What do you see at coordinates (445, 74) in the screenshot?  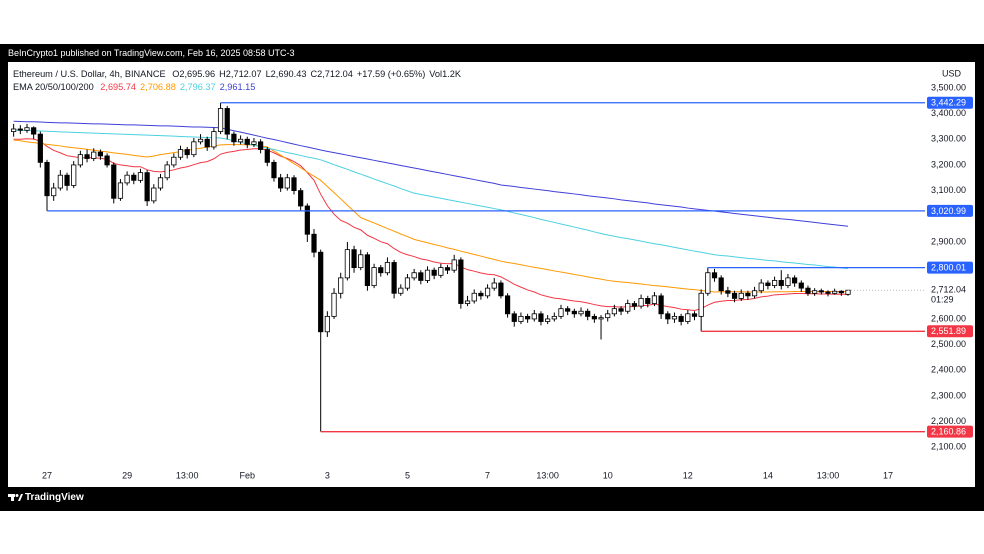 I see `volume: Vol1.2K` at bounding box center [445, 74].